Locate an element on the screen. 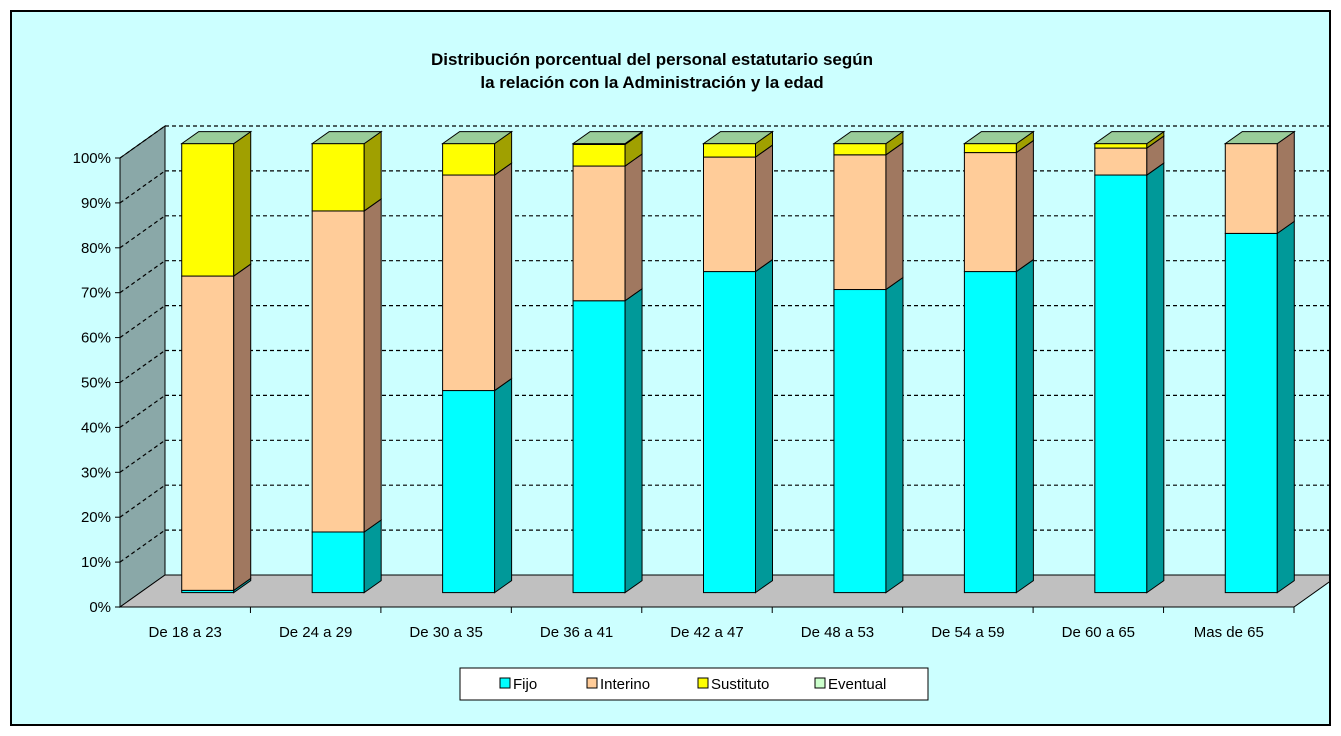 This screenshot has width=1341, height=736. bar-de-60-a-65-top is located at coordinates (1129, 138).